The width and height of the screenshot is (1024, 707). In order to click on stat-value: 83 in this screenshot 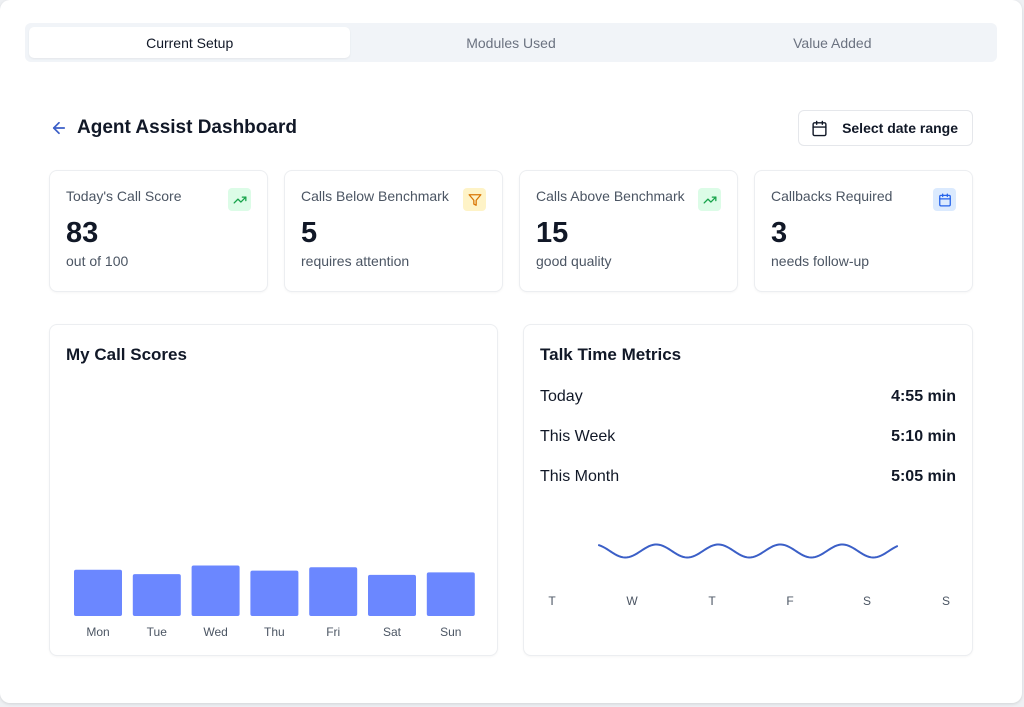, I will do `click(82, 233)`.